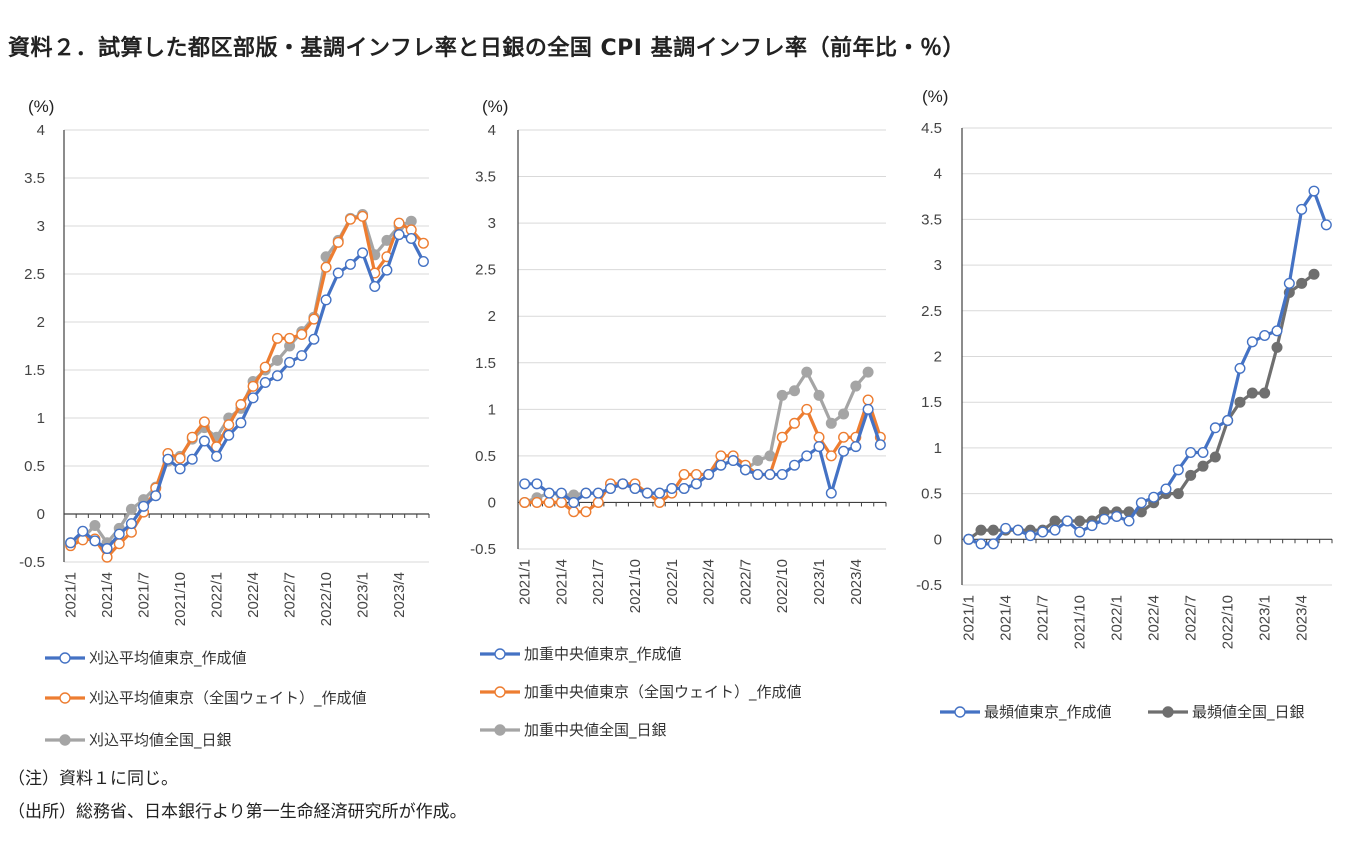 This screenshot has width=1347, height=853. Describe the element at coordinates (960, 712) in the screenshot. I see `chart3-legend-marker` at that location.